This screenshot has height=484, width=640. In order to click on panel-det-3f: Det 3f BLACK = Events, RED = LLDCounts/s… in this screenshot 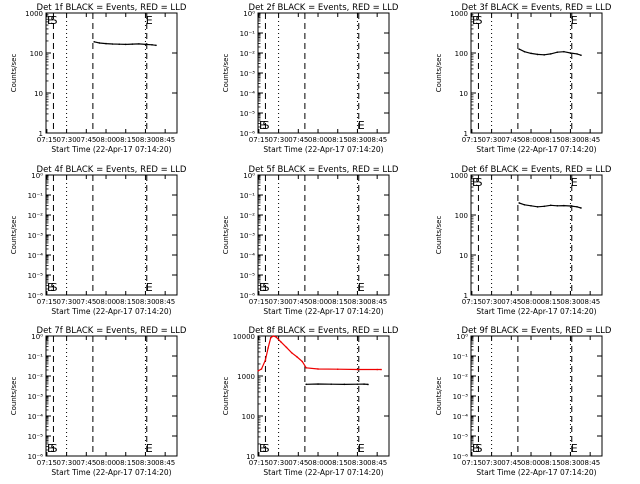, I will do `click(523, 78)`.